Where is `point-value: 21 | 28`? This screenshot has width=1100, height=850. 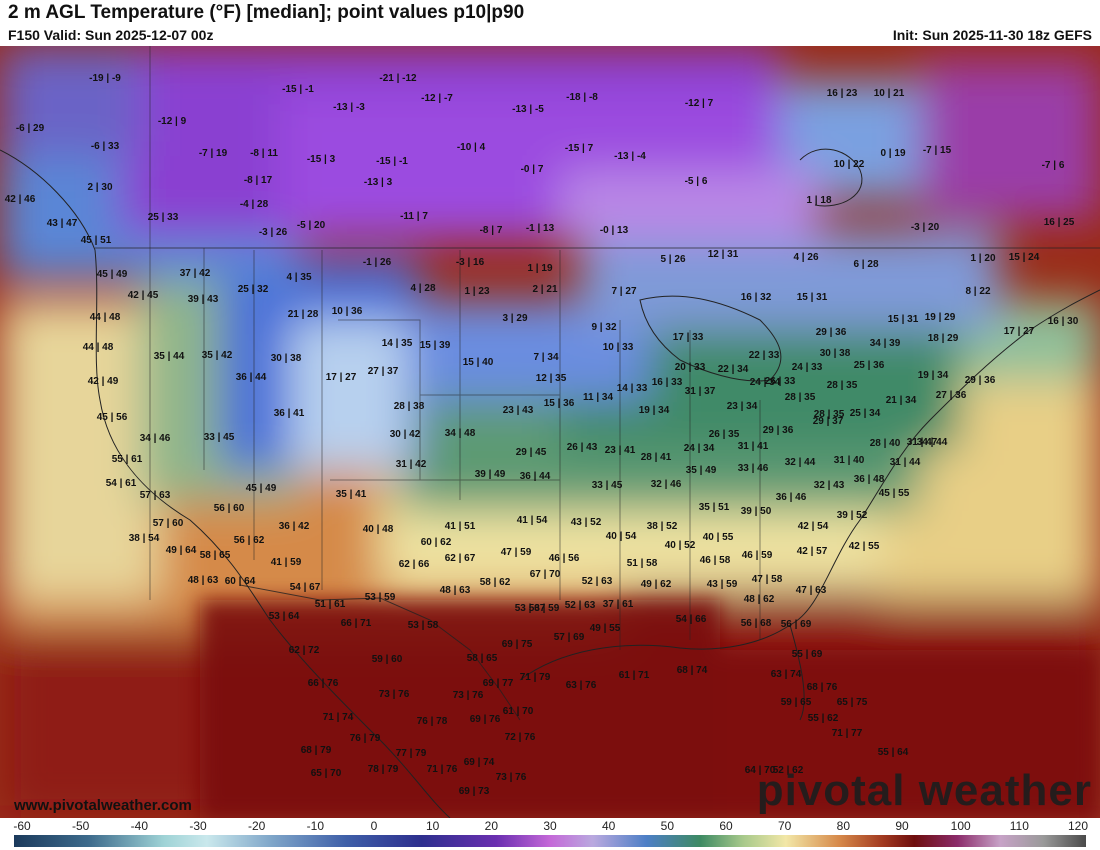
point-value: 21 | 28 is located at coordinates (303, 314).